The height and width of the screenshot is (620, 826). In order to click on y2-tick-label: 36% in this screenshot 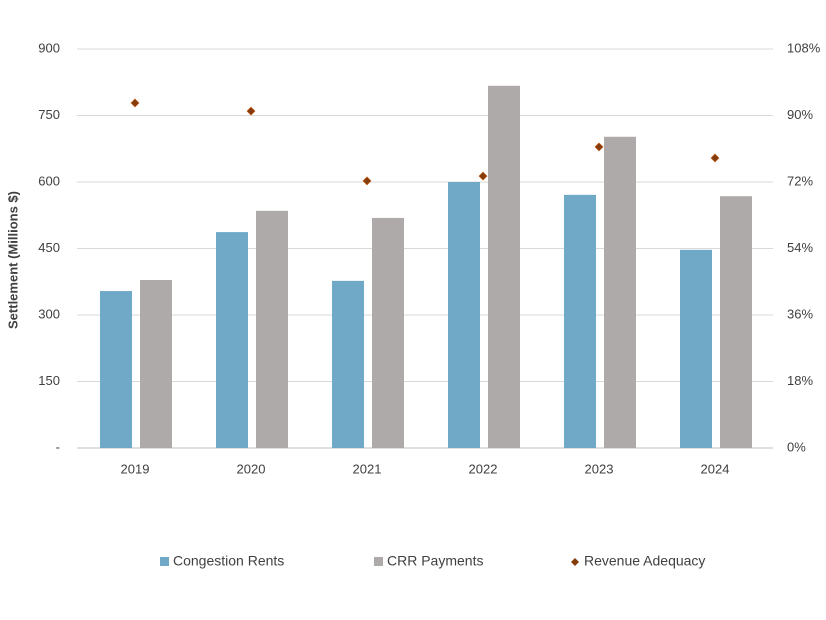, I will do `click(800, 313)`.